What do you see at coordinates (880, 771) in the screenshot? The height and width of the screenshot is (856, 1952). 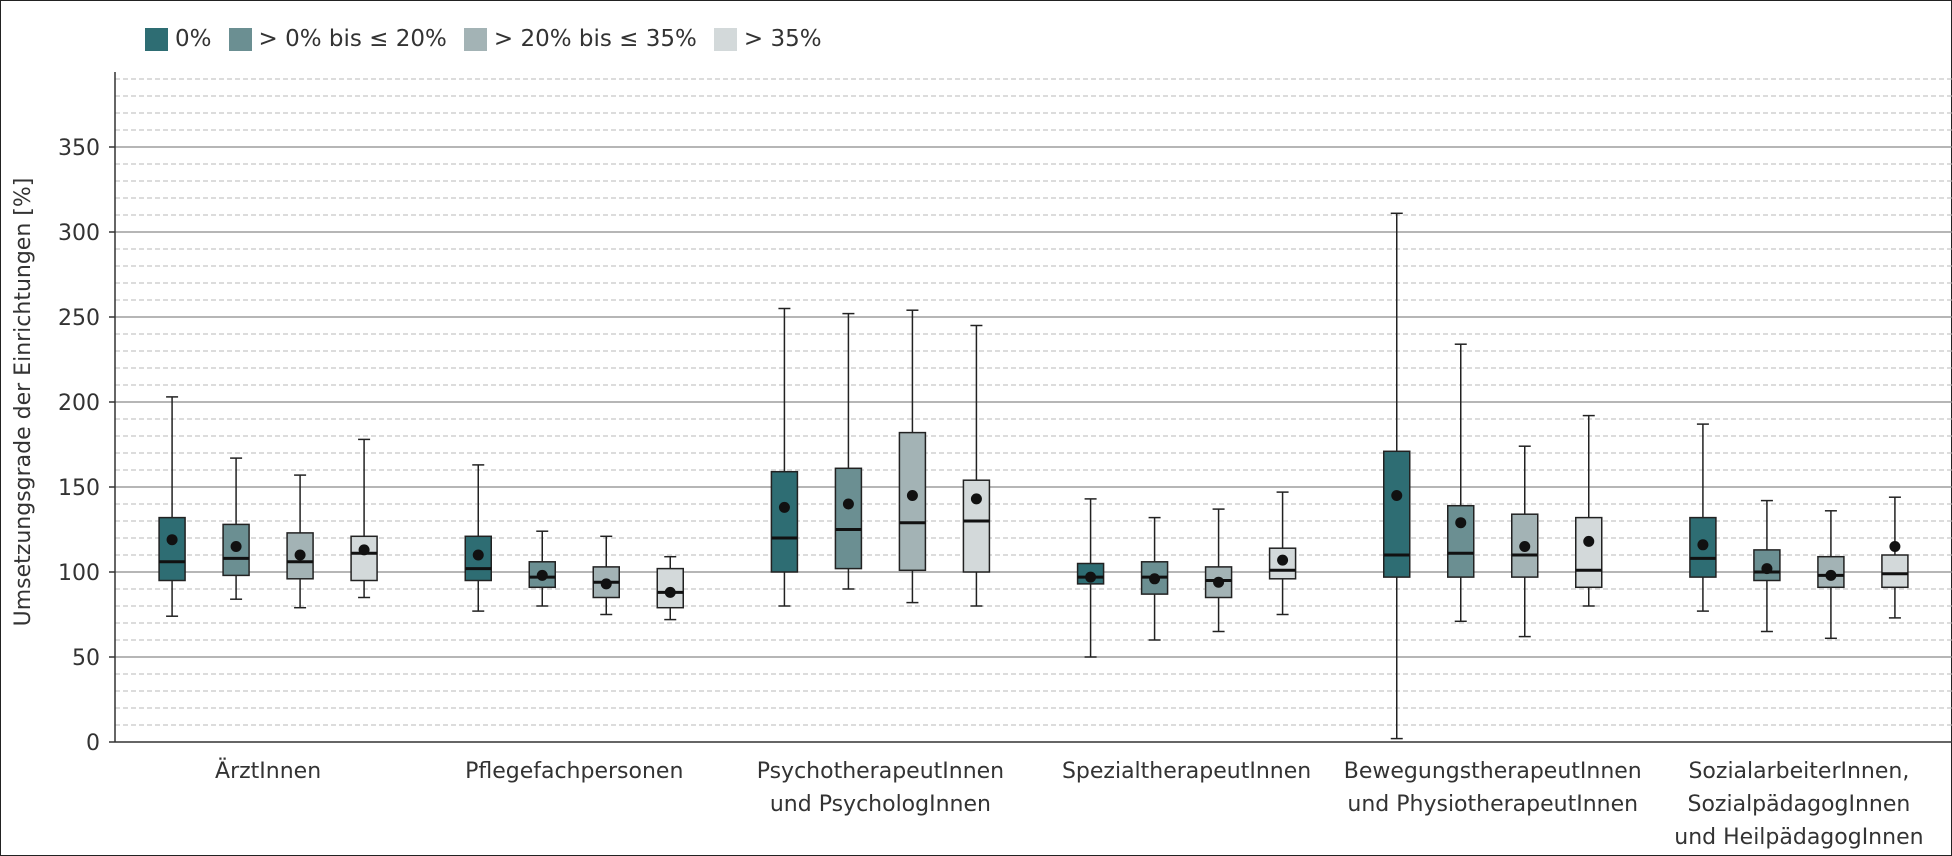 I see `x-category-label-line: PsychotherapeutInnen` at bounding box center [880, 771].